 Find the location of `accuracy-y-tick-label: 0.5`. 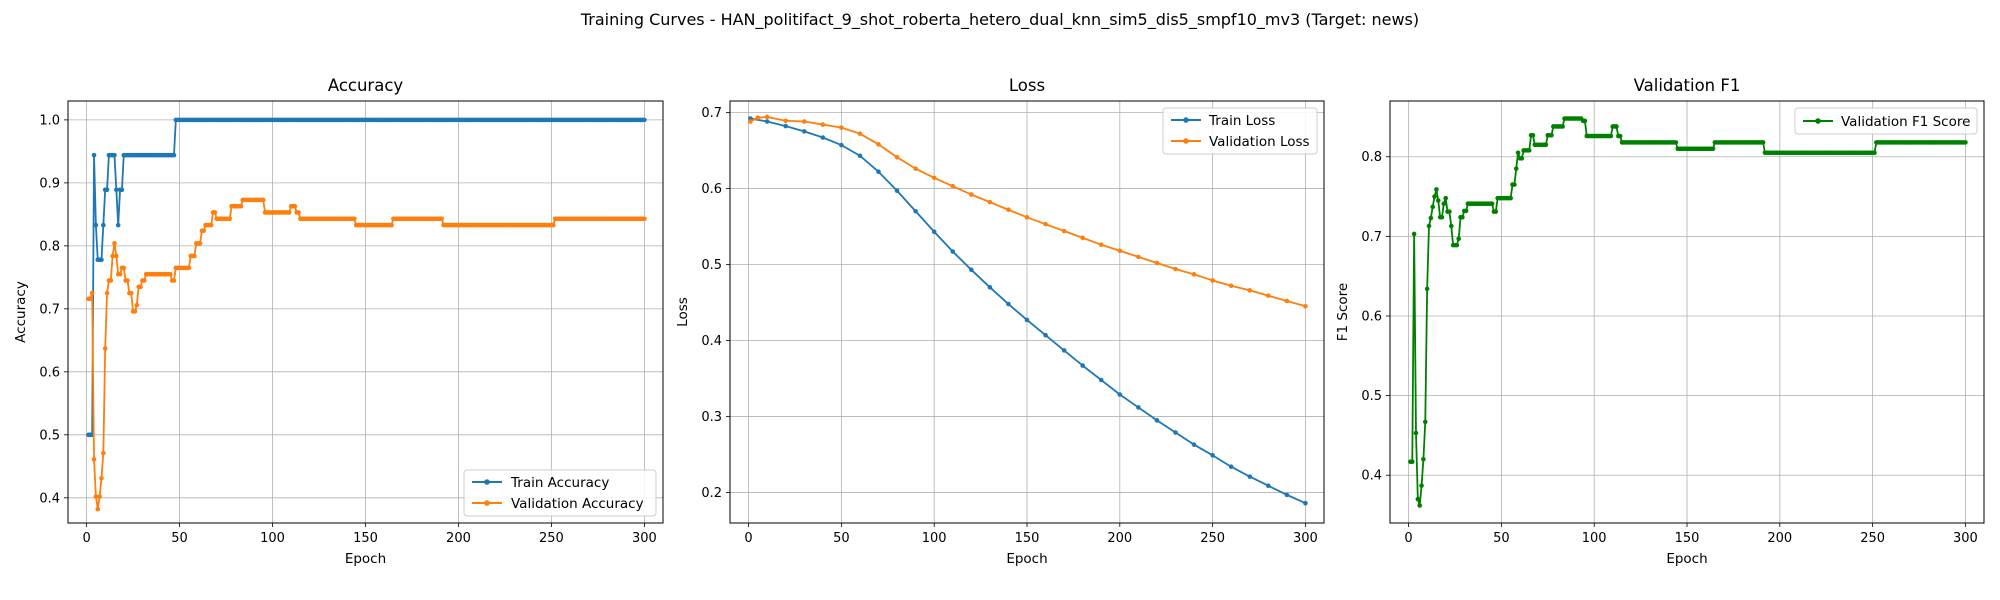

accuracy-y-tick-label: 0.5 is located at coordinates (49, 435).